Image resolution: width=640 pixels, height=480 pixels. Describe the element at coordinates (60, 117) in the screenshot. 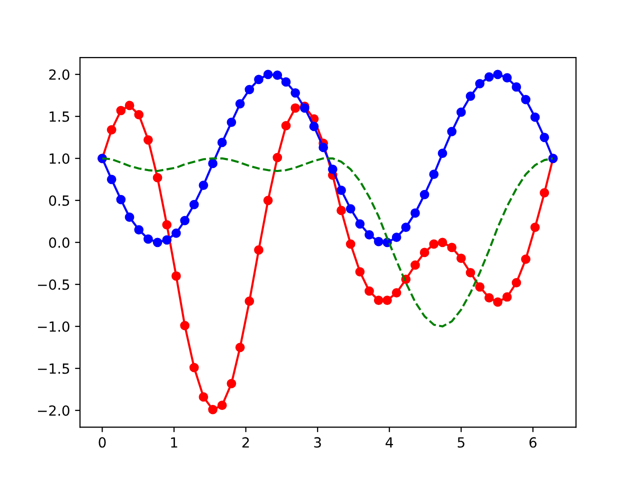

I see `y-tick-label: 1.5` at that location.